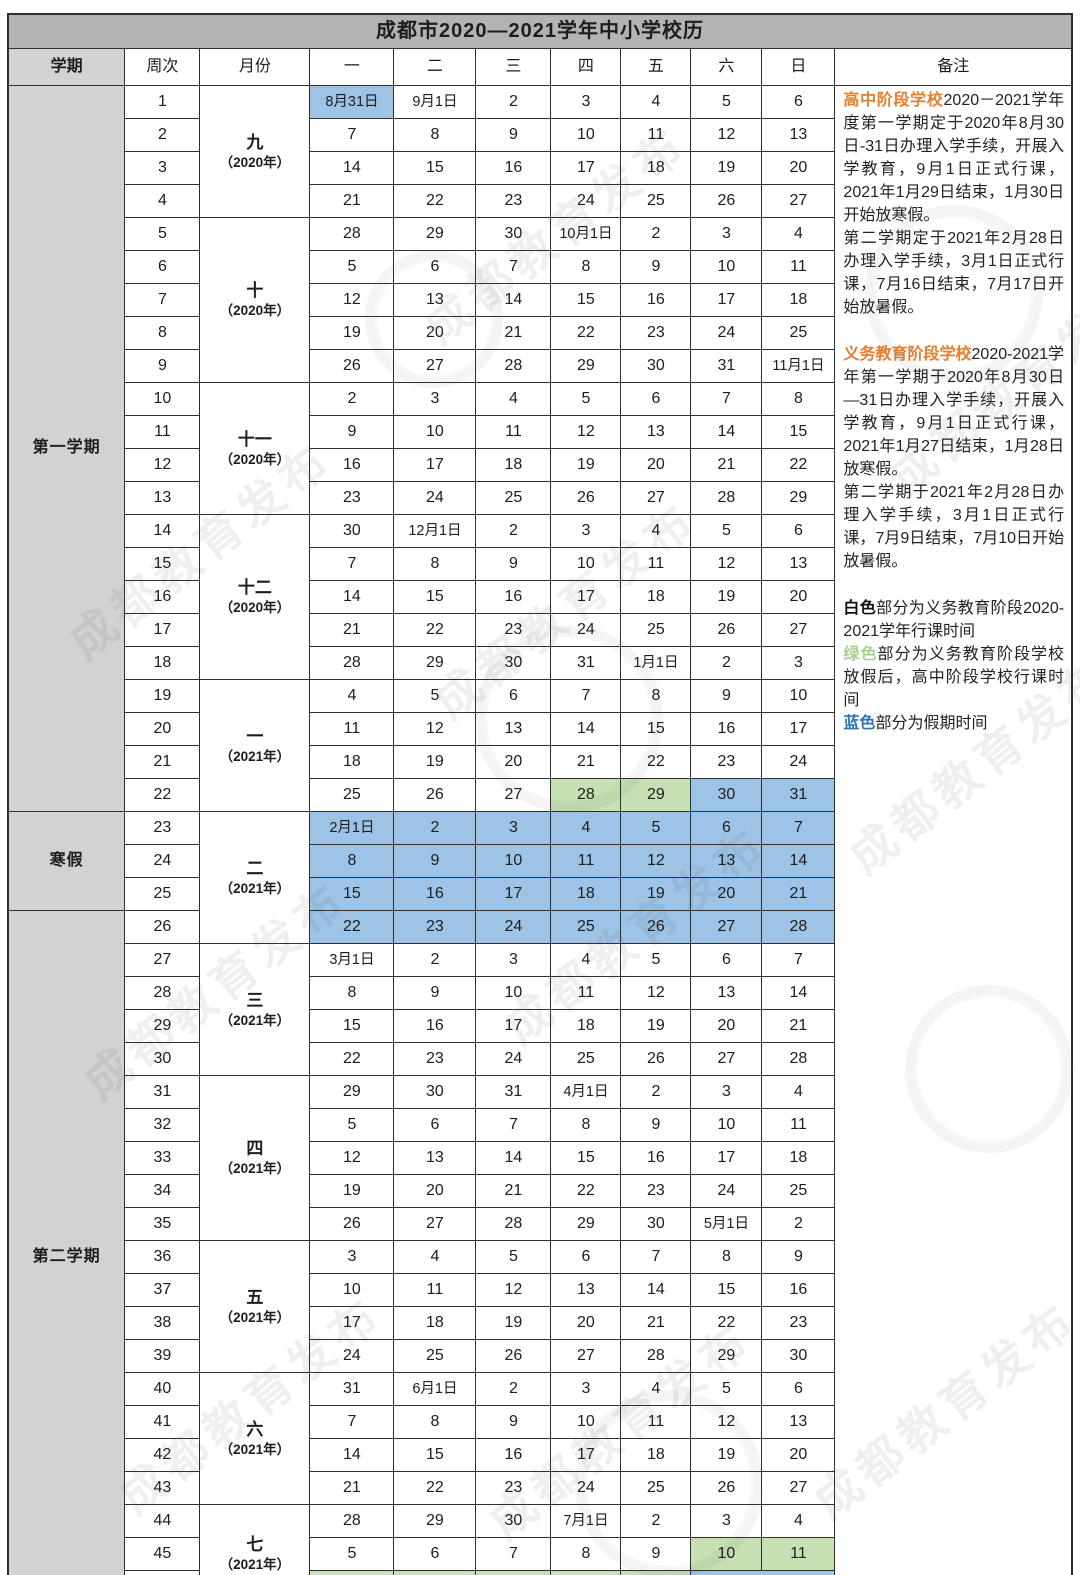 The width and height of the screenshot is (1080, 1575). What do you see at coordinates (255, 1429) in the screenshot?
I see `month-name: 六` at bounding box center [255, 1429].